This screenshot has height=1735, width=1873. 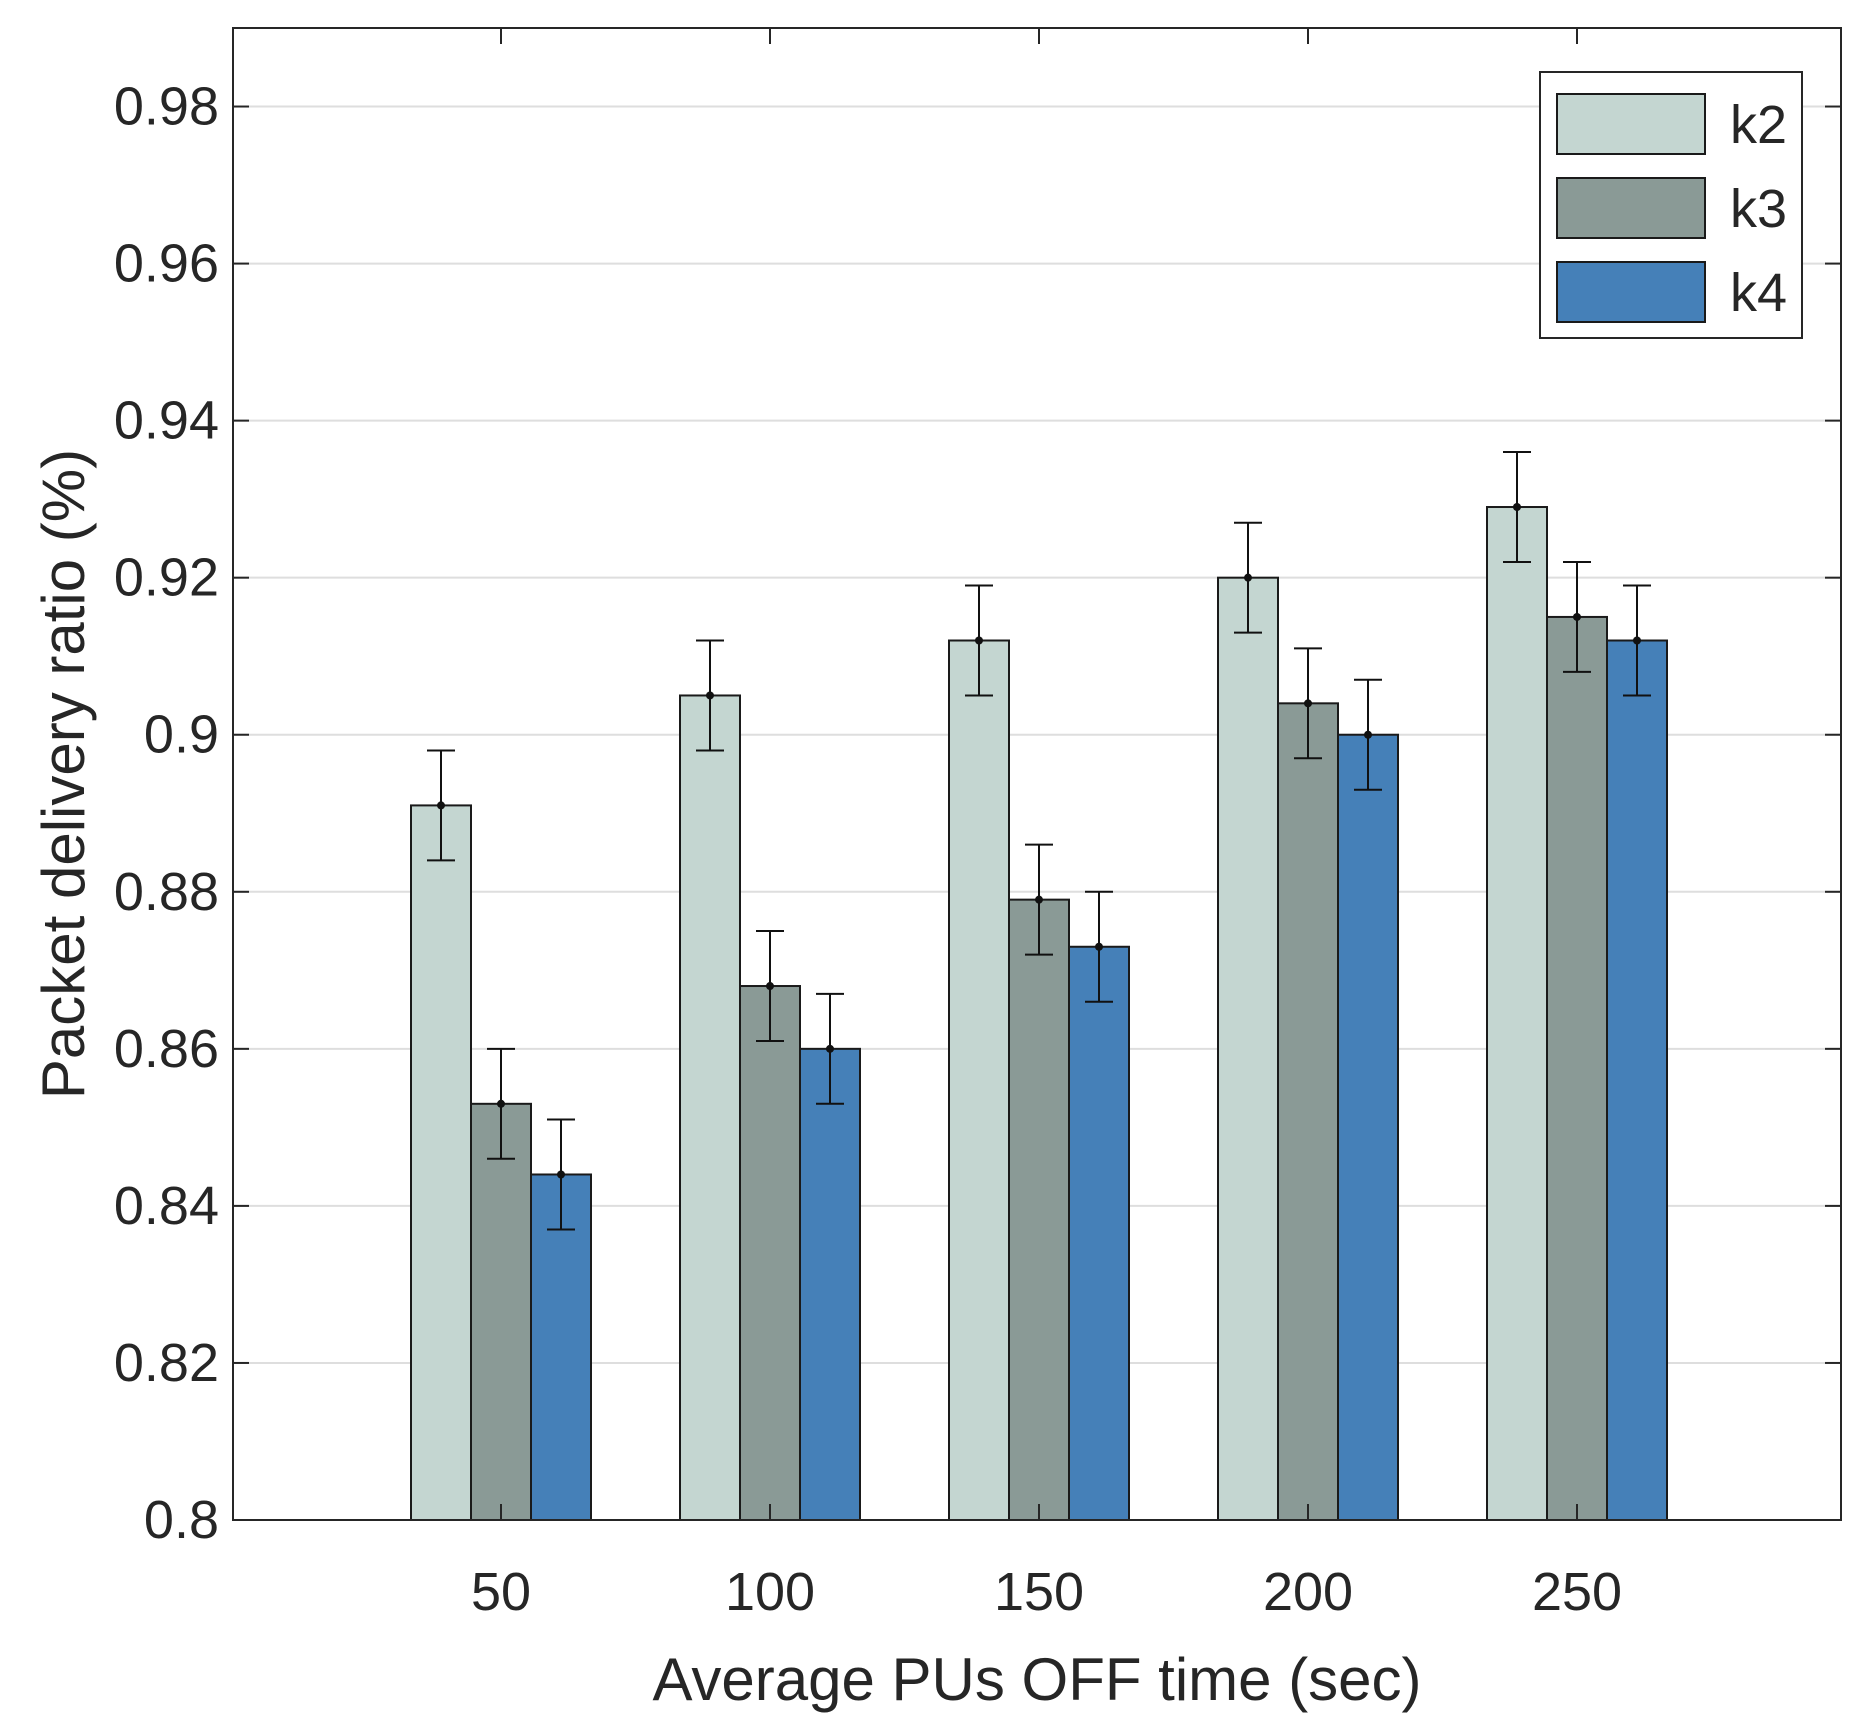 I want to click on legend-swatch-k2, so click(x=1631, y=124).